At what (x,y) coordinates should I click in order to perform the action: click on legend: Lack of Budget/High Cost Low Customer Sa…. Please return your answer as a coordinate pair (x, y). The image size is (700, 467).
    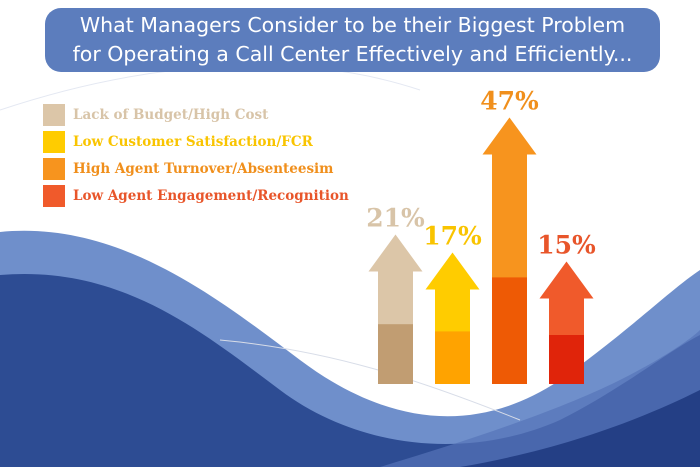
    Looking at the image, I should click on (196, 155).